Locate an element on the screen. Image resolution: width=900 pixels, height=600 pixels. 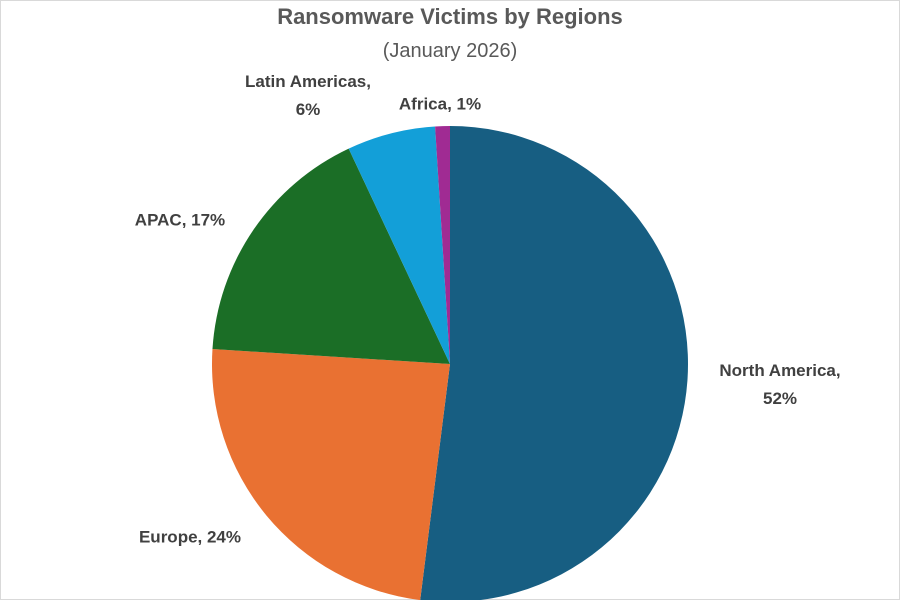
chart-title: Ransomware Victims by Regions is located at coordinates (450, 16).